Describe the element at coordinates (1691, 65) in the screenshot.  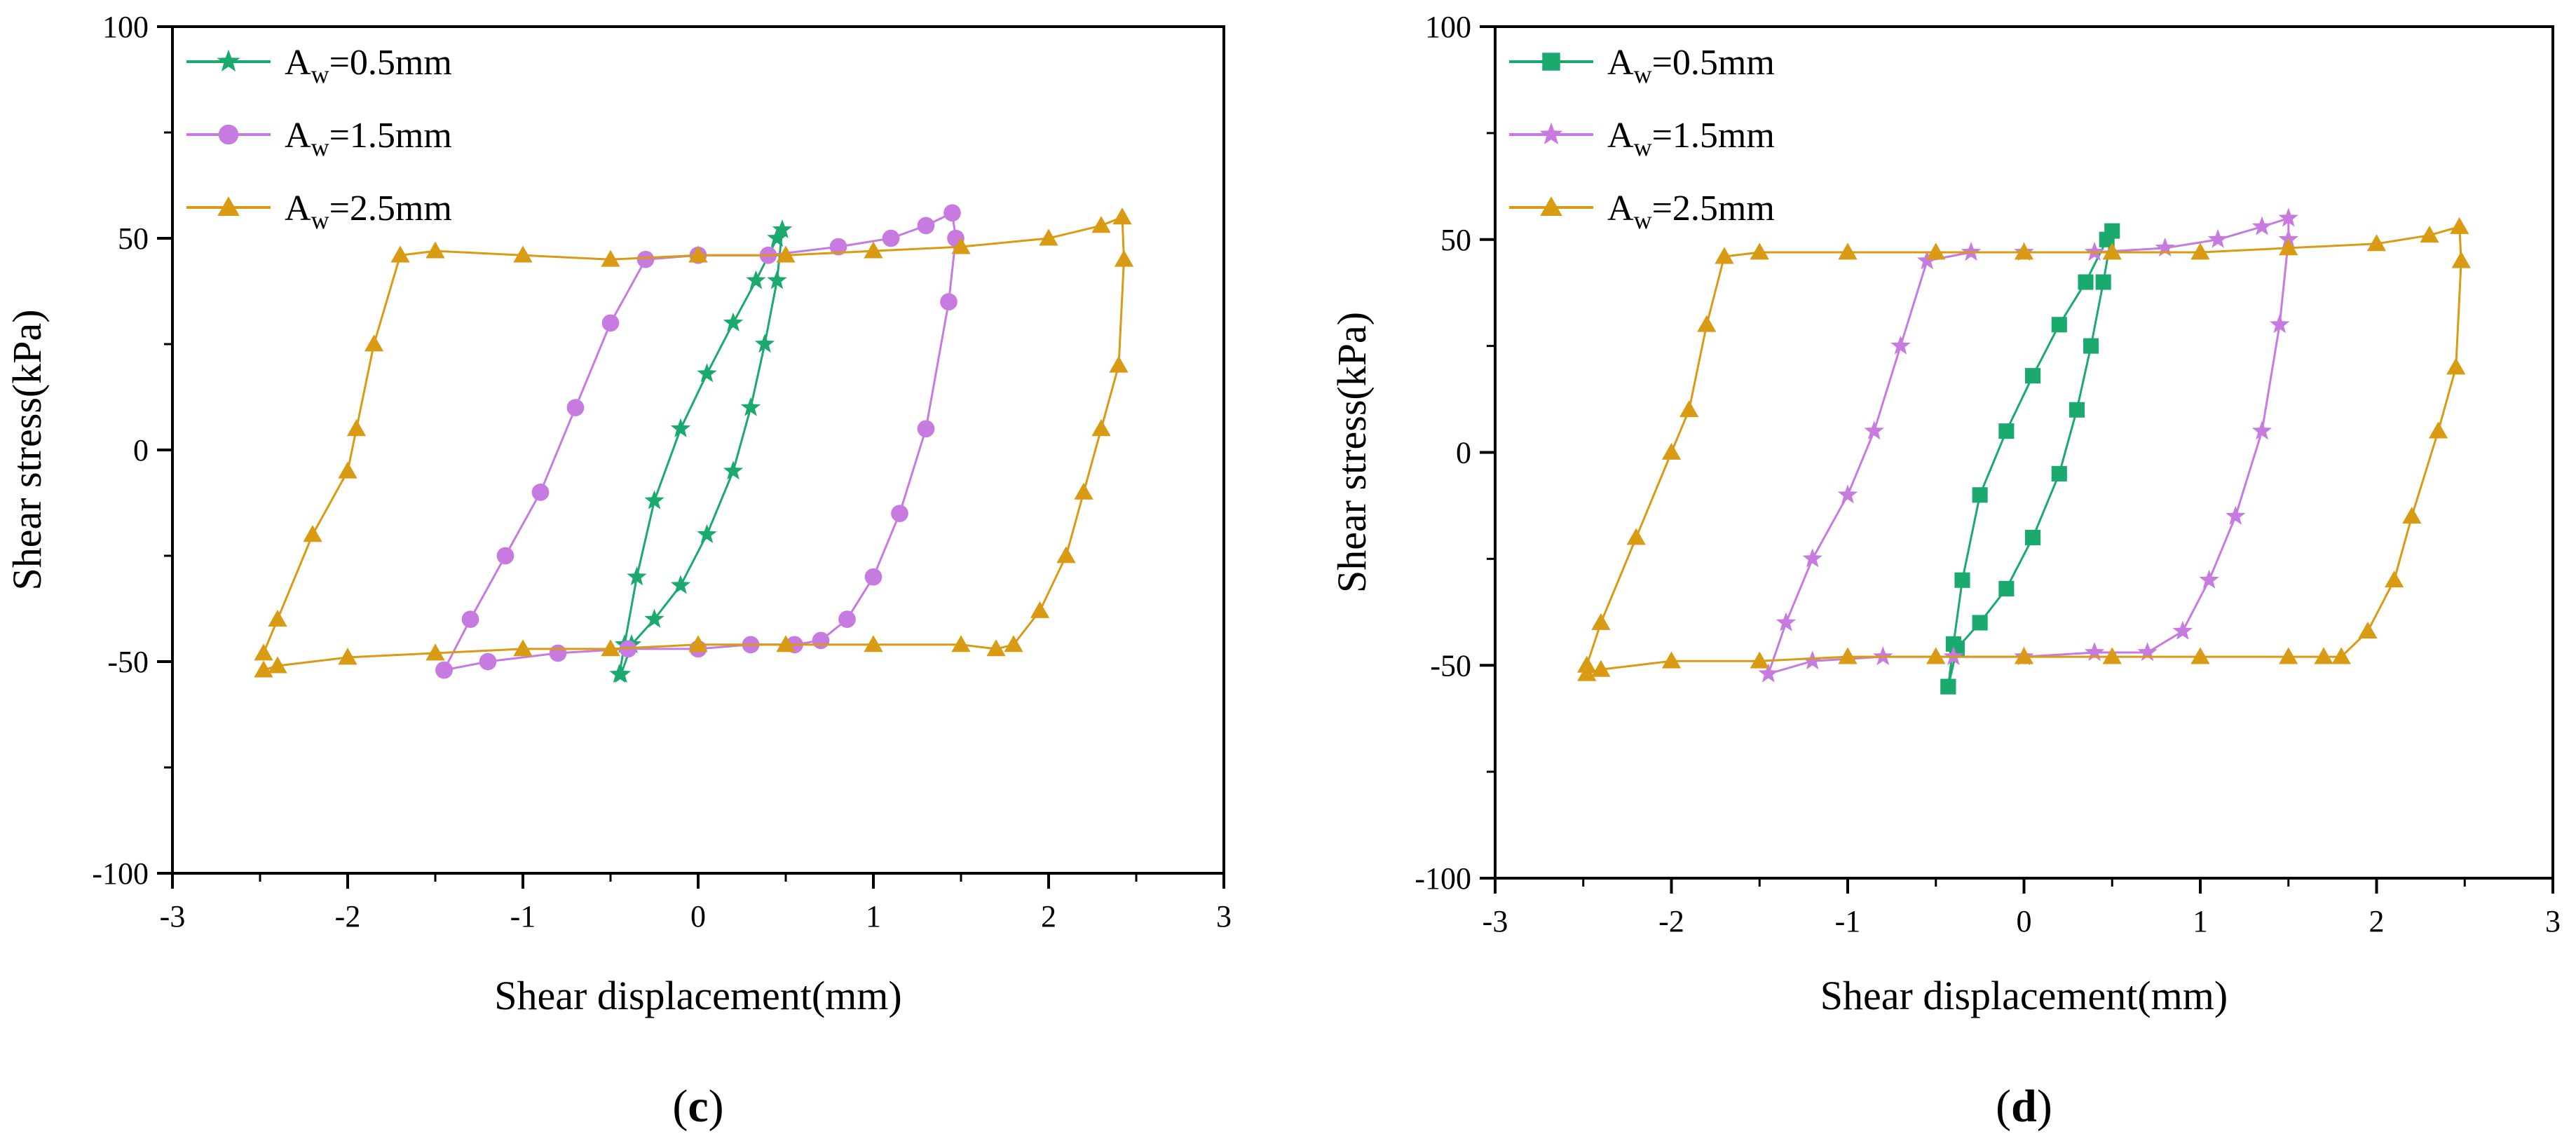
I see `legend-entry-label: Aw=0.5mm` at that location.